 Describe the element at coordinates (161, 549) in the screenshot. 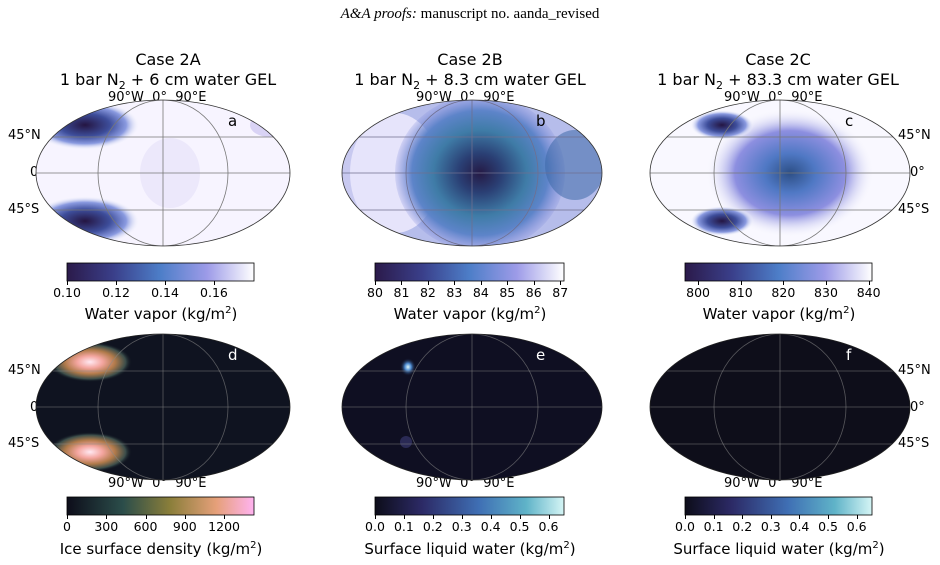

I see `colorbar-label-d: Ice surface density (kg/m2)` at that location.